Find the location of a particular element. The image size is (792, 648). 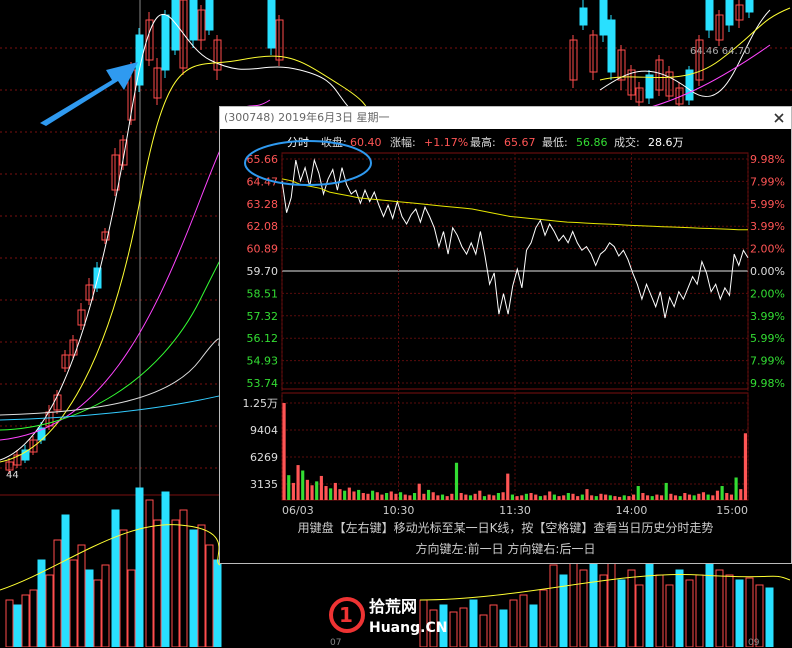

time-tick-label: 15:00 is located at coordinates (732, 510).